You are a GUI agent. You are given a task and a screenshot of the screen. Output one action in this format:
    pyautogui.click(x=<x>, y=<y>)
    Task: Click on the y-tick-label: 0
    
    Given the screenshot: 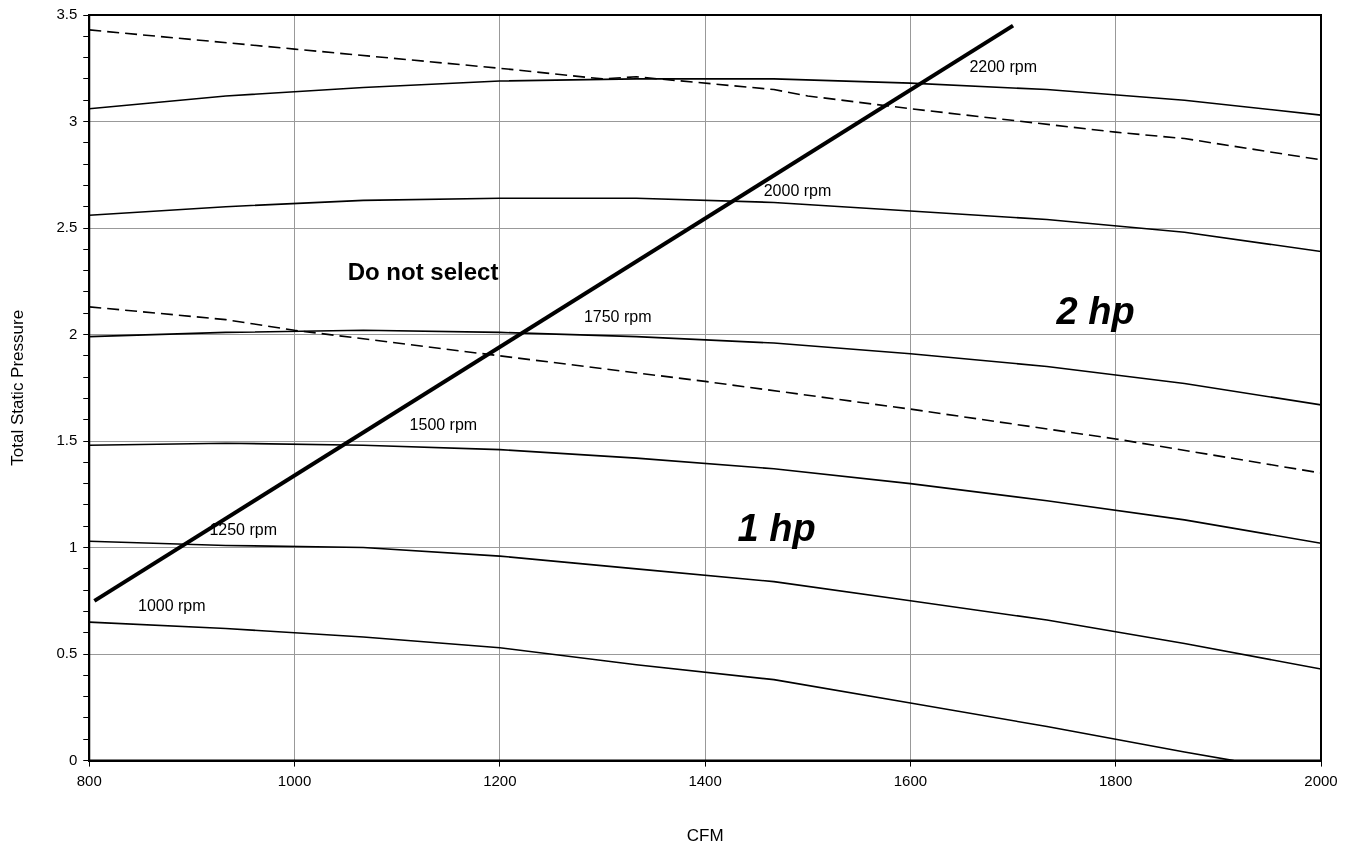 What is the action you would take?
    pyautogui.click(x=73, y=759)
    